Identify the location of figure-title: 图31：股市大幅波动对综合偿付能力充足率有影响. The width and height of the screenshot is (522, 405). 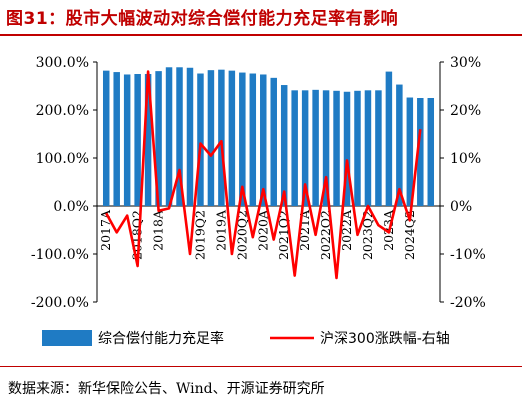
(202, 19).